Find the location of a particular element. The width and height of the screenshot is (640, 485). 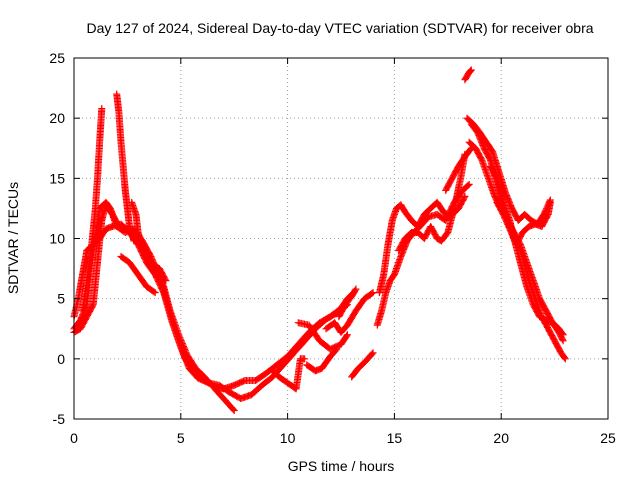

y-tick-label: 10 is located at coordinates (57, 239).